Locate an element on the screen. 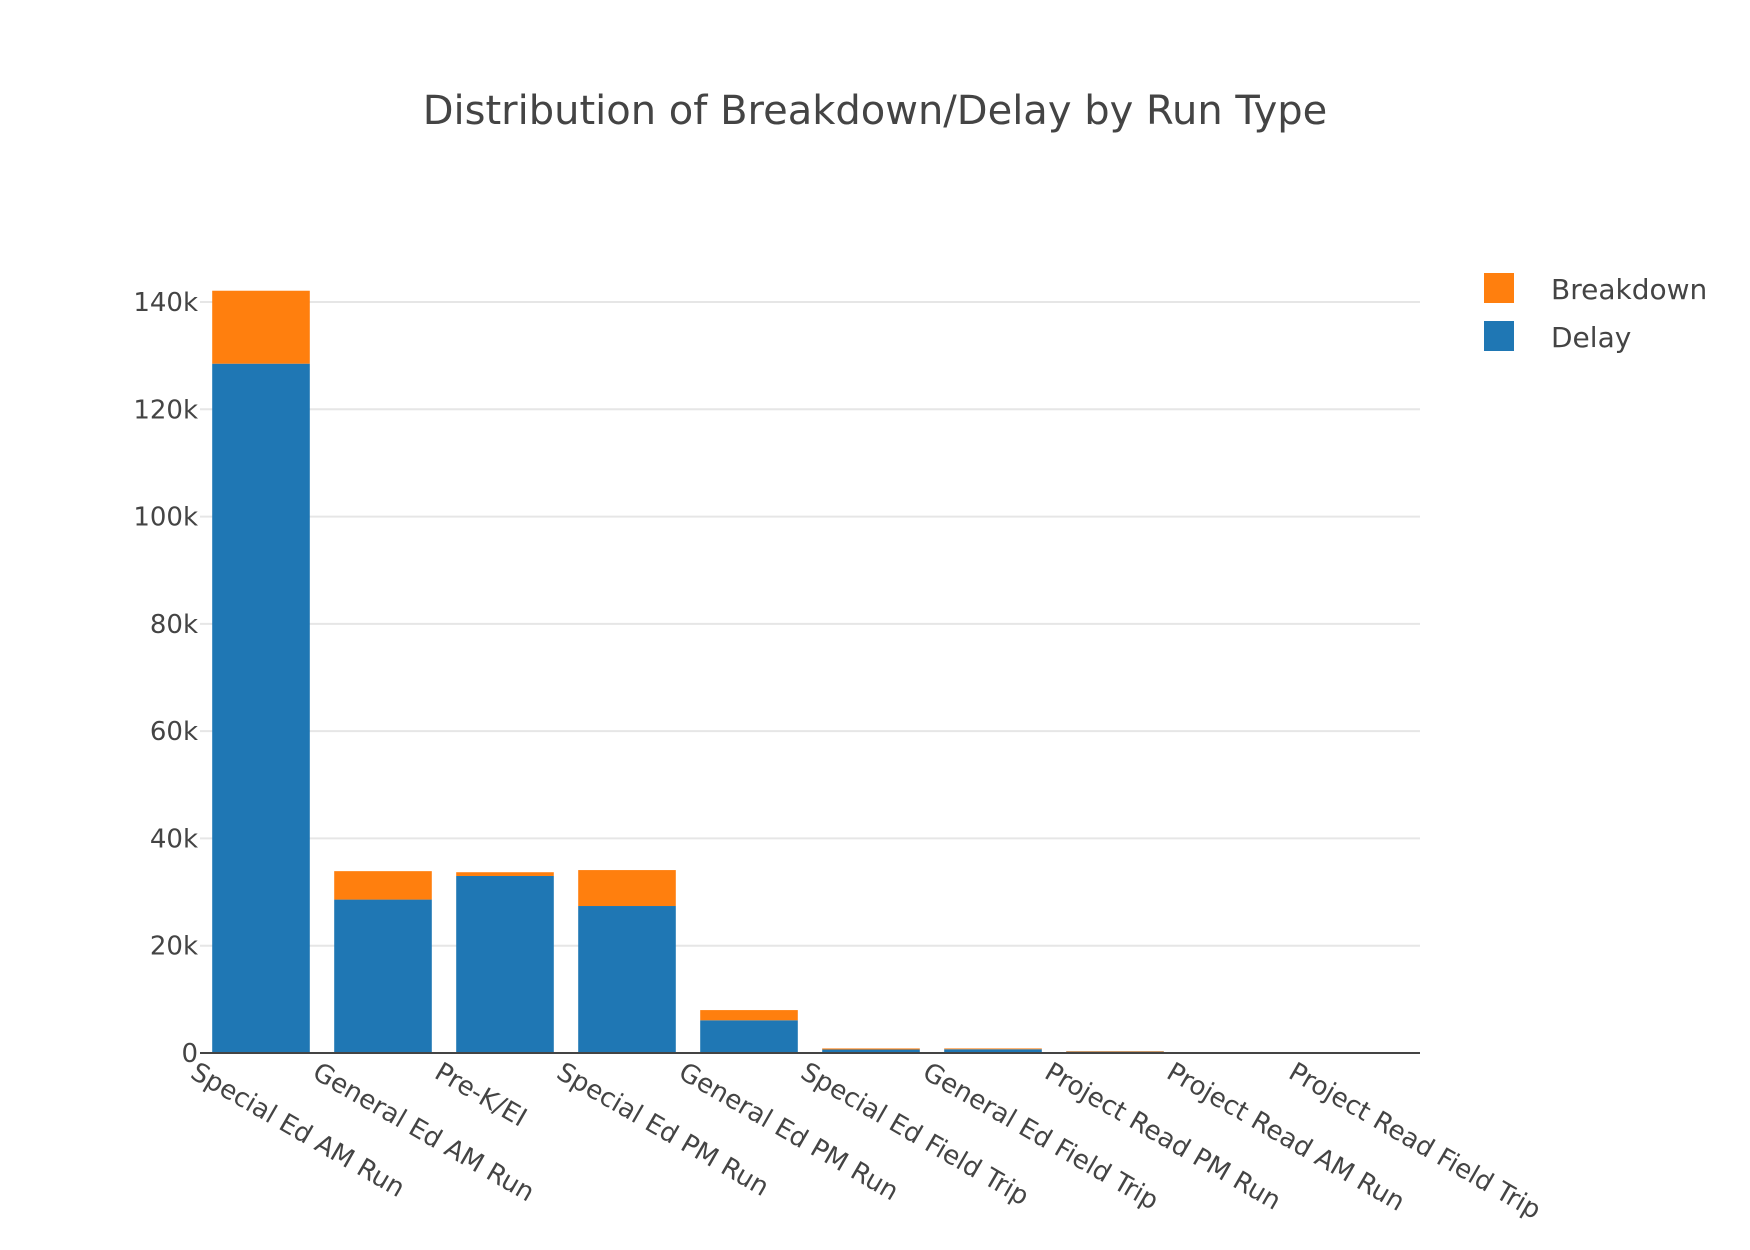 The height and width of the screenshot is (1250, 1750). x-tick-label: Special Ed AM Run is located at coordinates (298, 1130).